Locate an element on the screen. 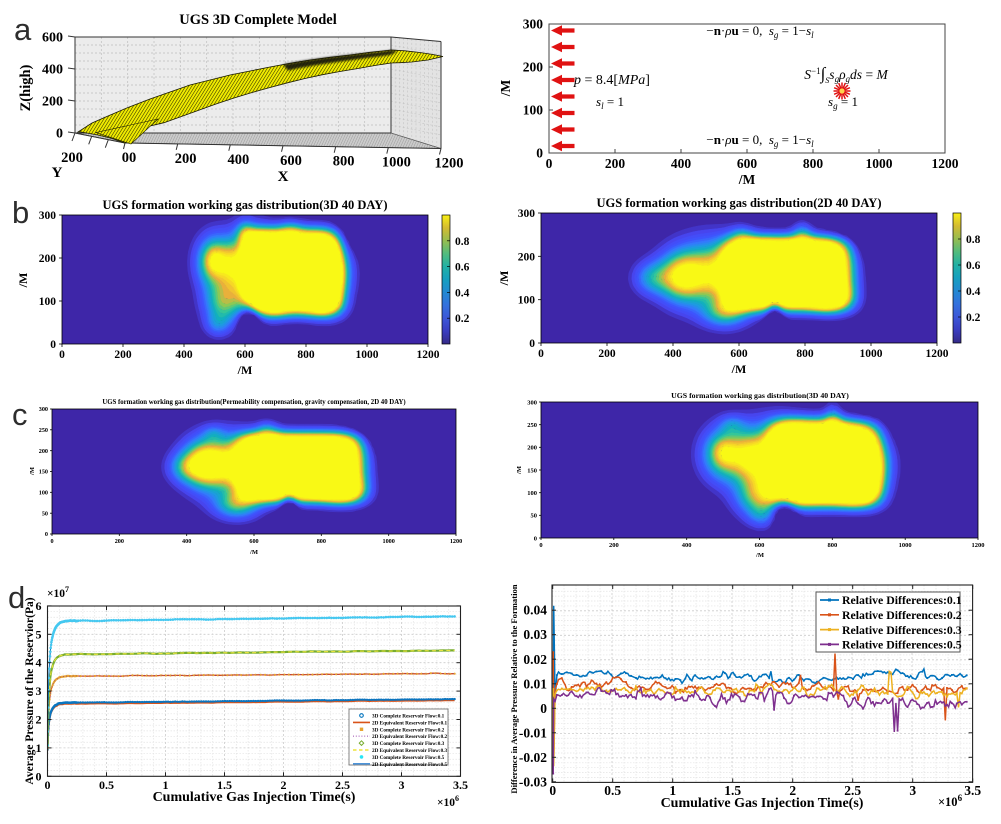 The image size is (1001, 824). svg-text: b is located at coordinates (20, 212).